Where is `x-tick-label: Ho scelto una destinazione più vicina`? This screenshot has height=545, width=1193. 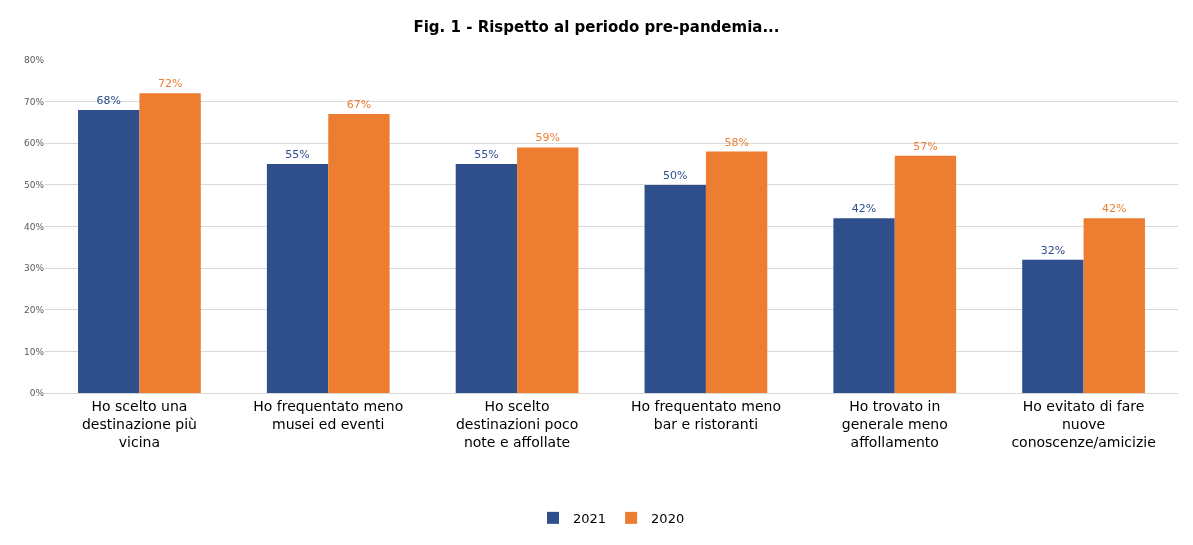
x-tick-label: Ho scelto una destinazione più vicina is located at coordinates (139, 424).